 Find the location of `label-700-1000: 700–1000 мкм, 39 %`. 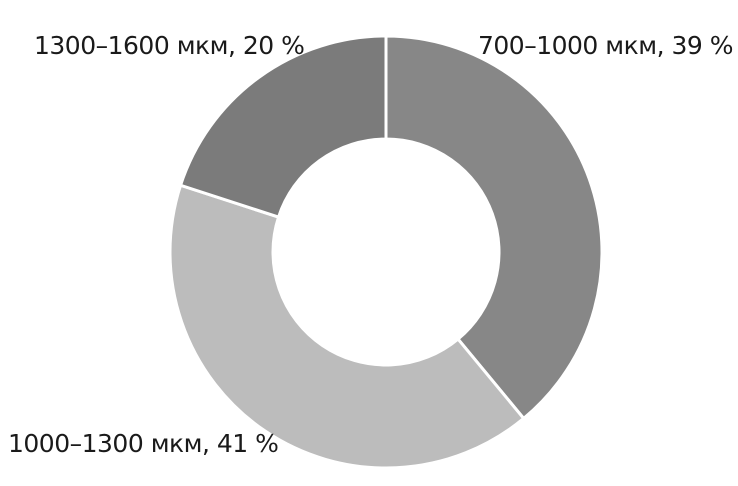

label-700-1000: 700–1000 мкм, 39 % is located at coordinates (605, 45).